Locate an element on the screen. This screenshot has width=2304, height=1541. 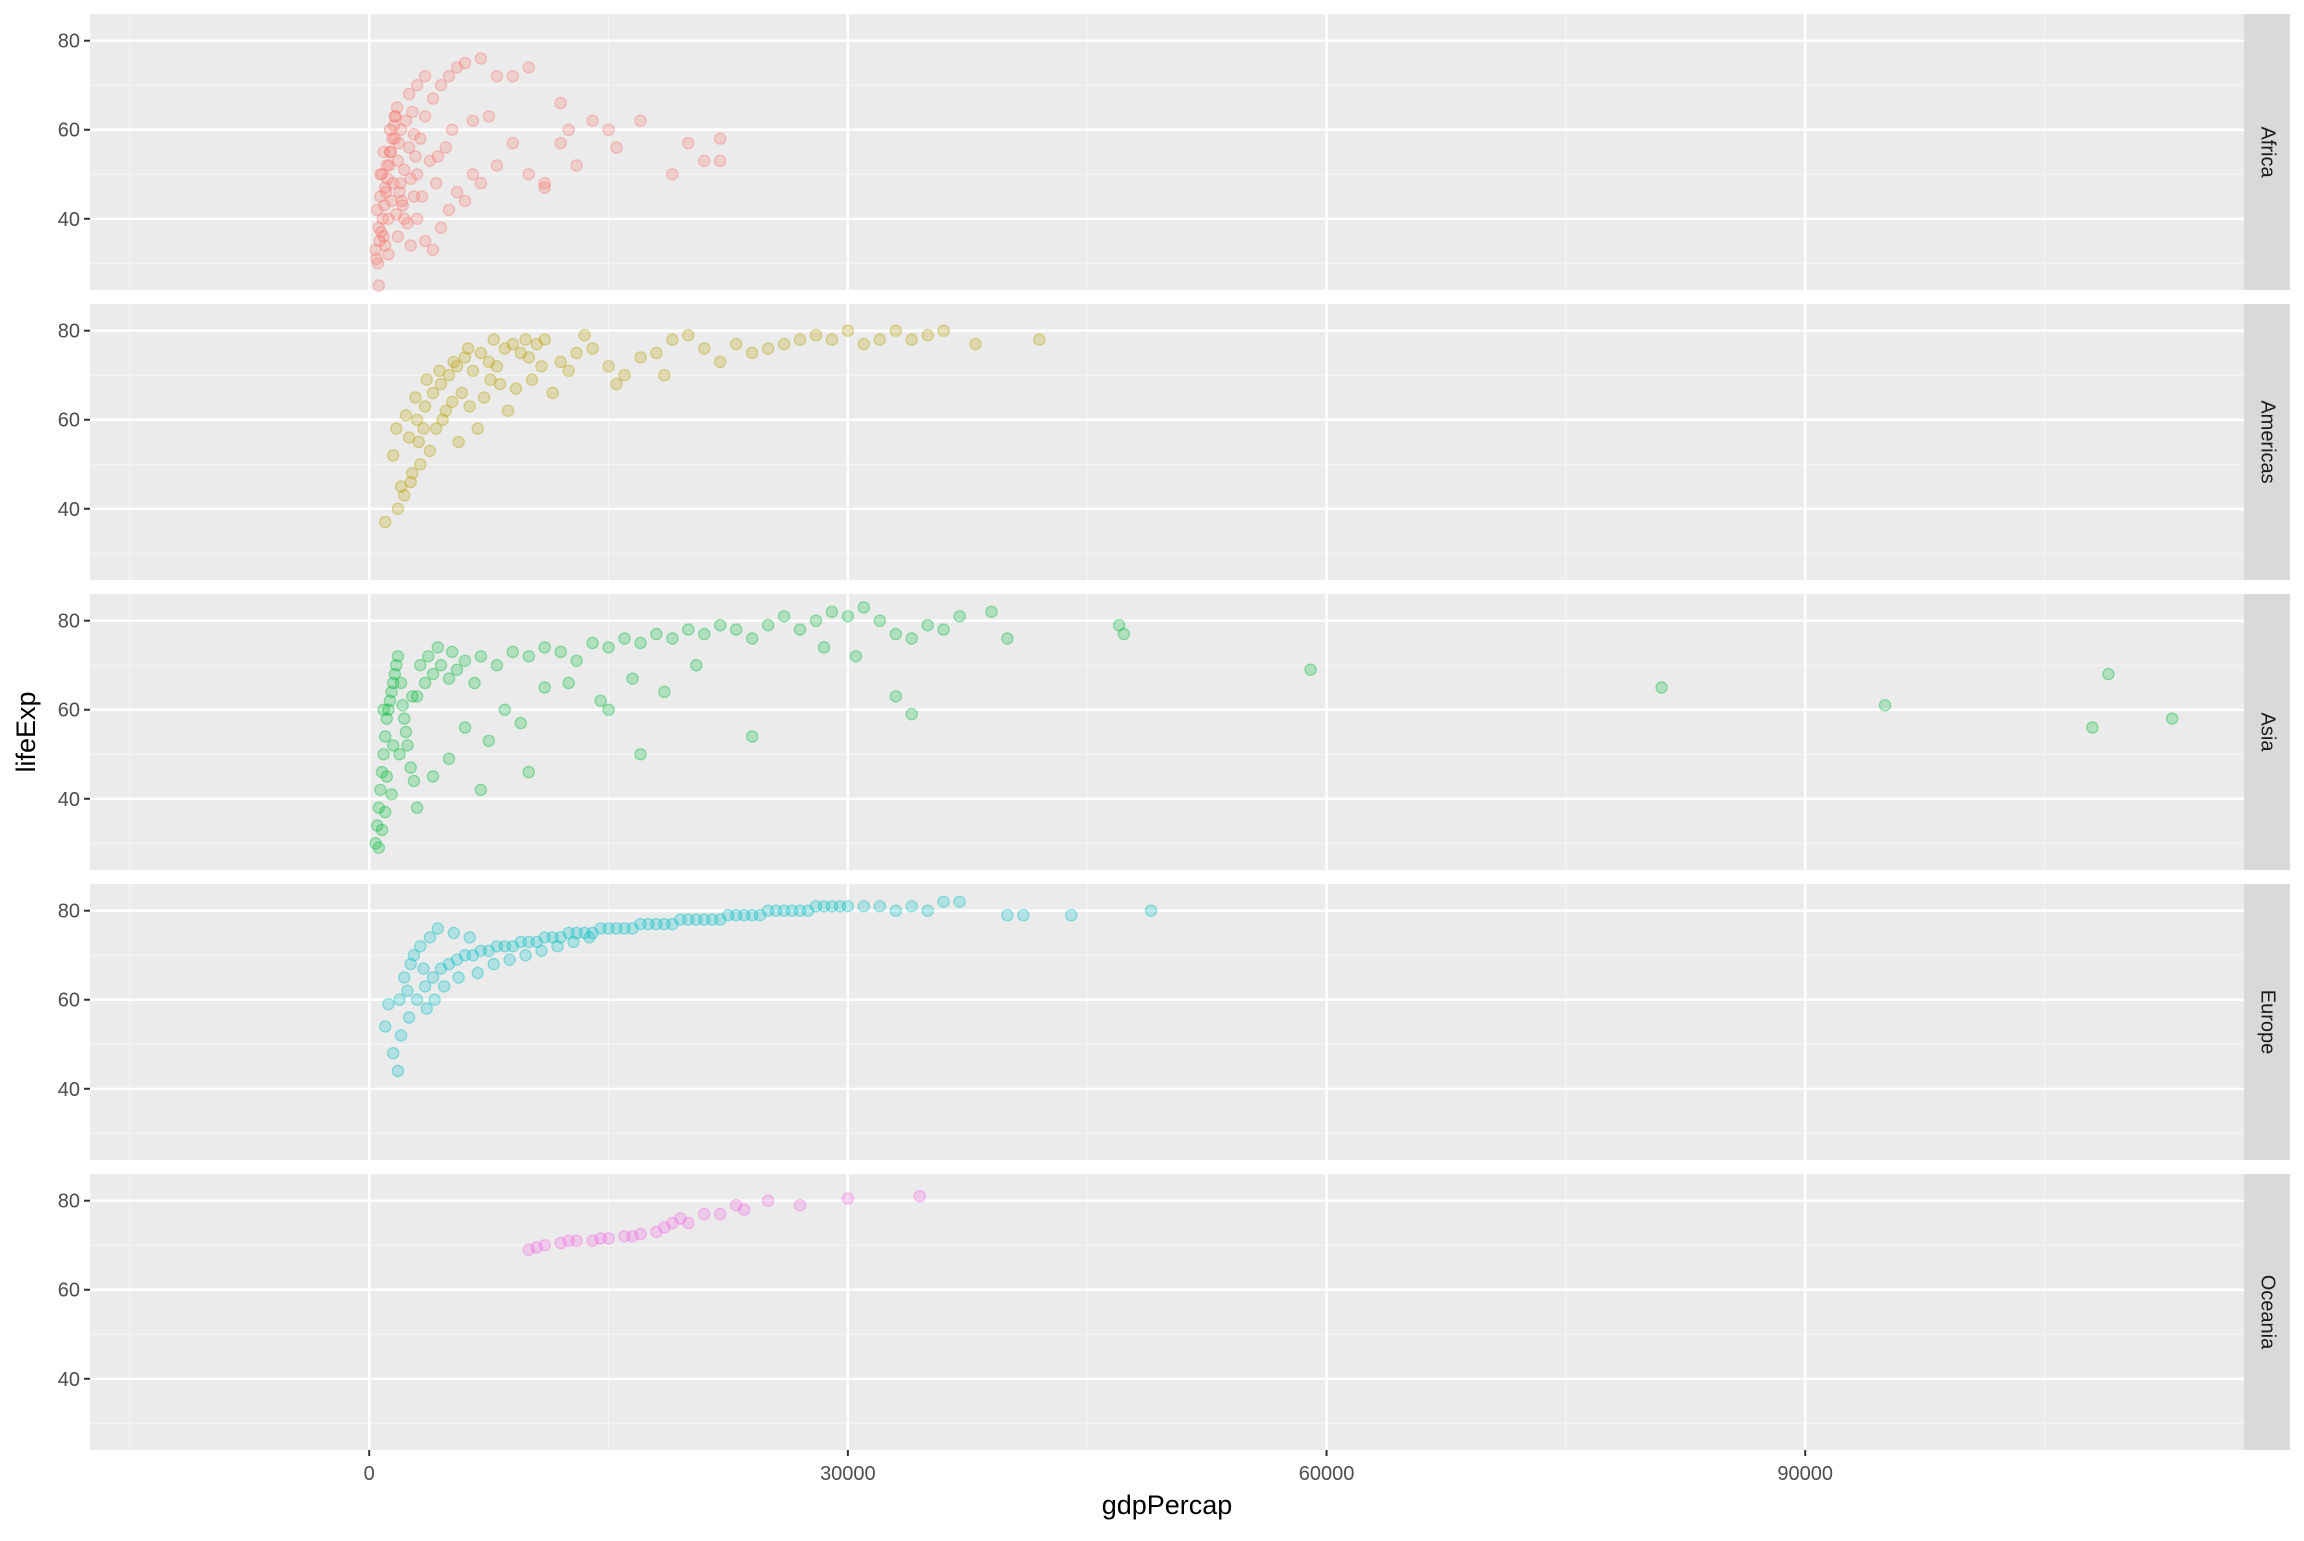
x-axis-title: gdpPercap is located at coordinates (1167, 1505).